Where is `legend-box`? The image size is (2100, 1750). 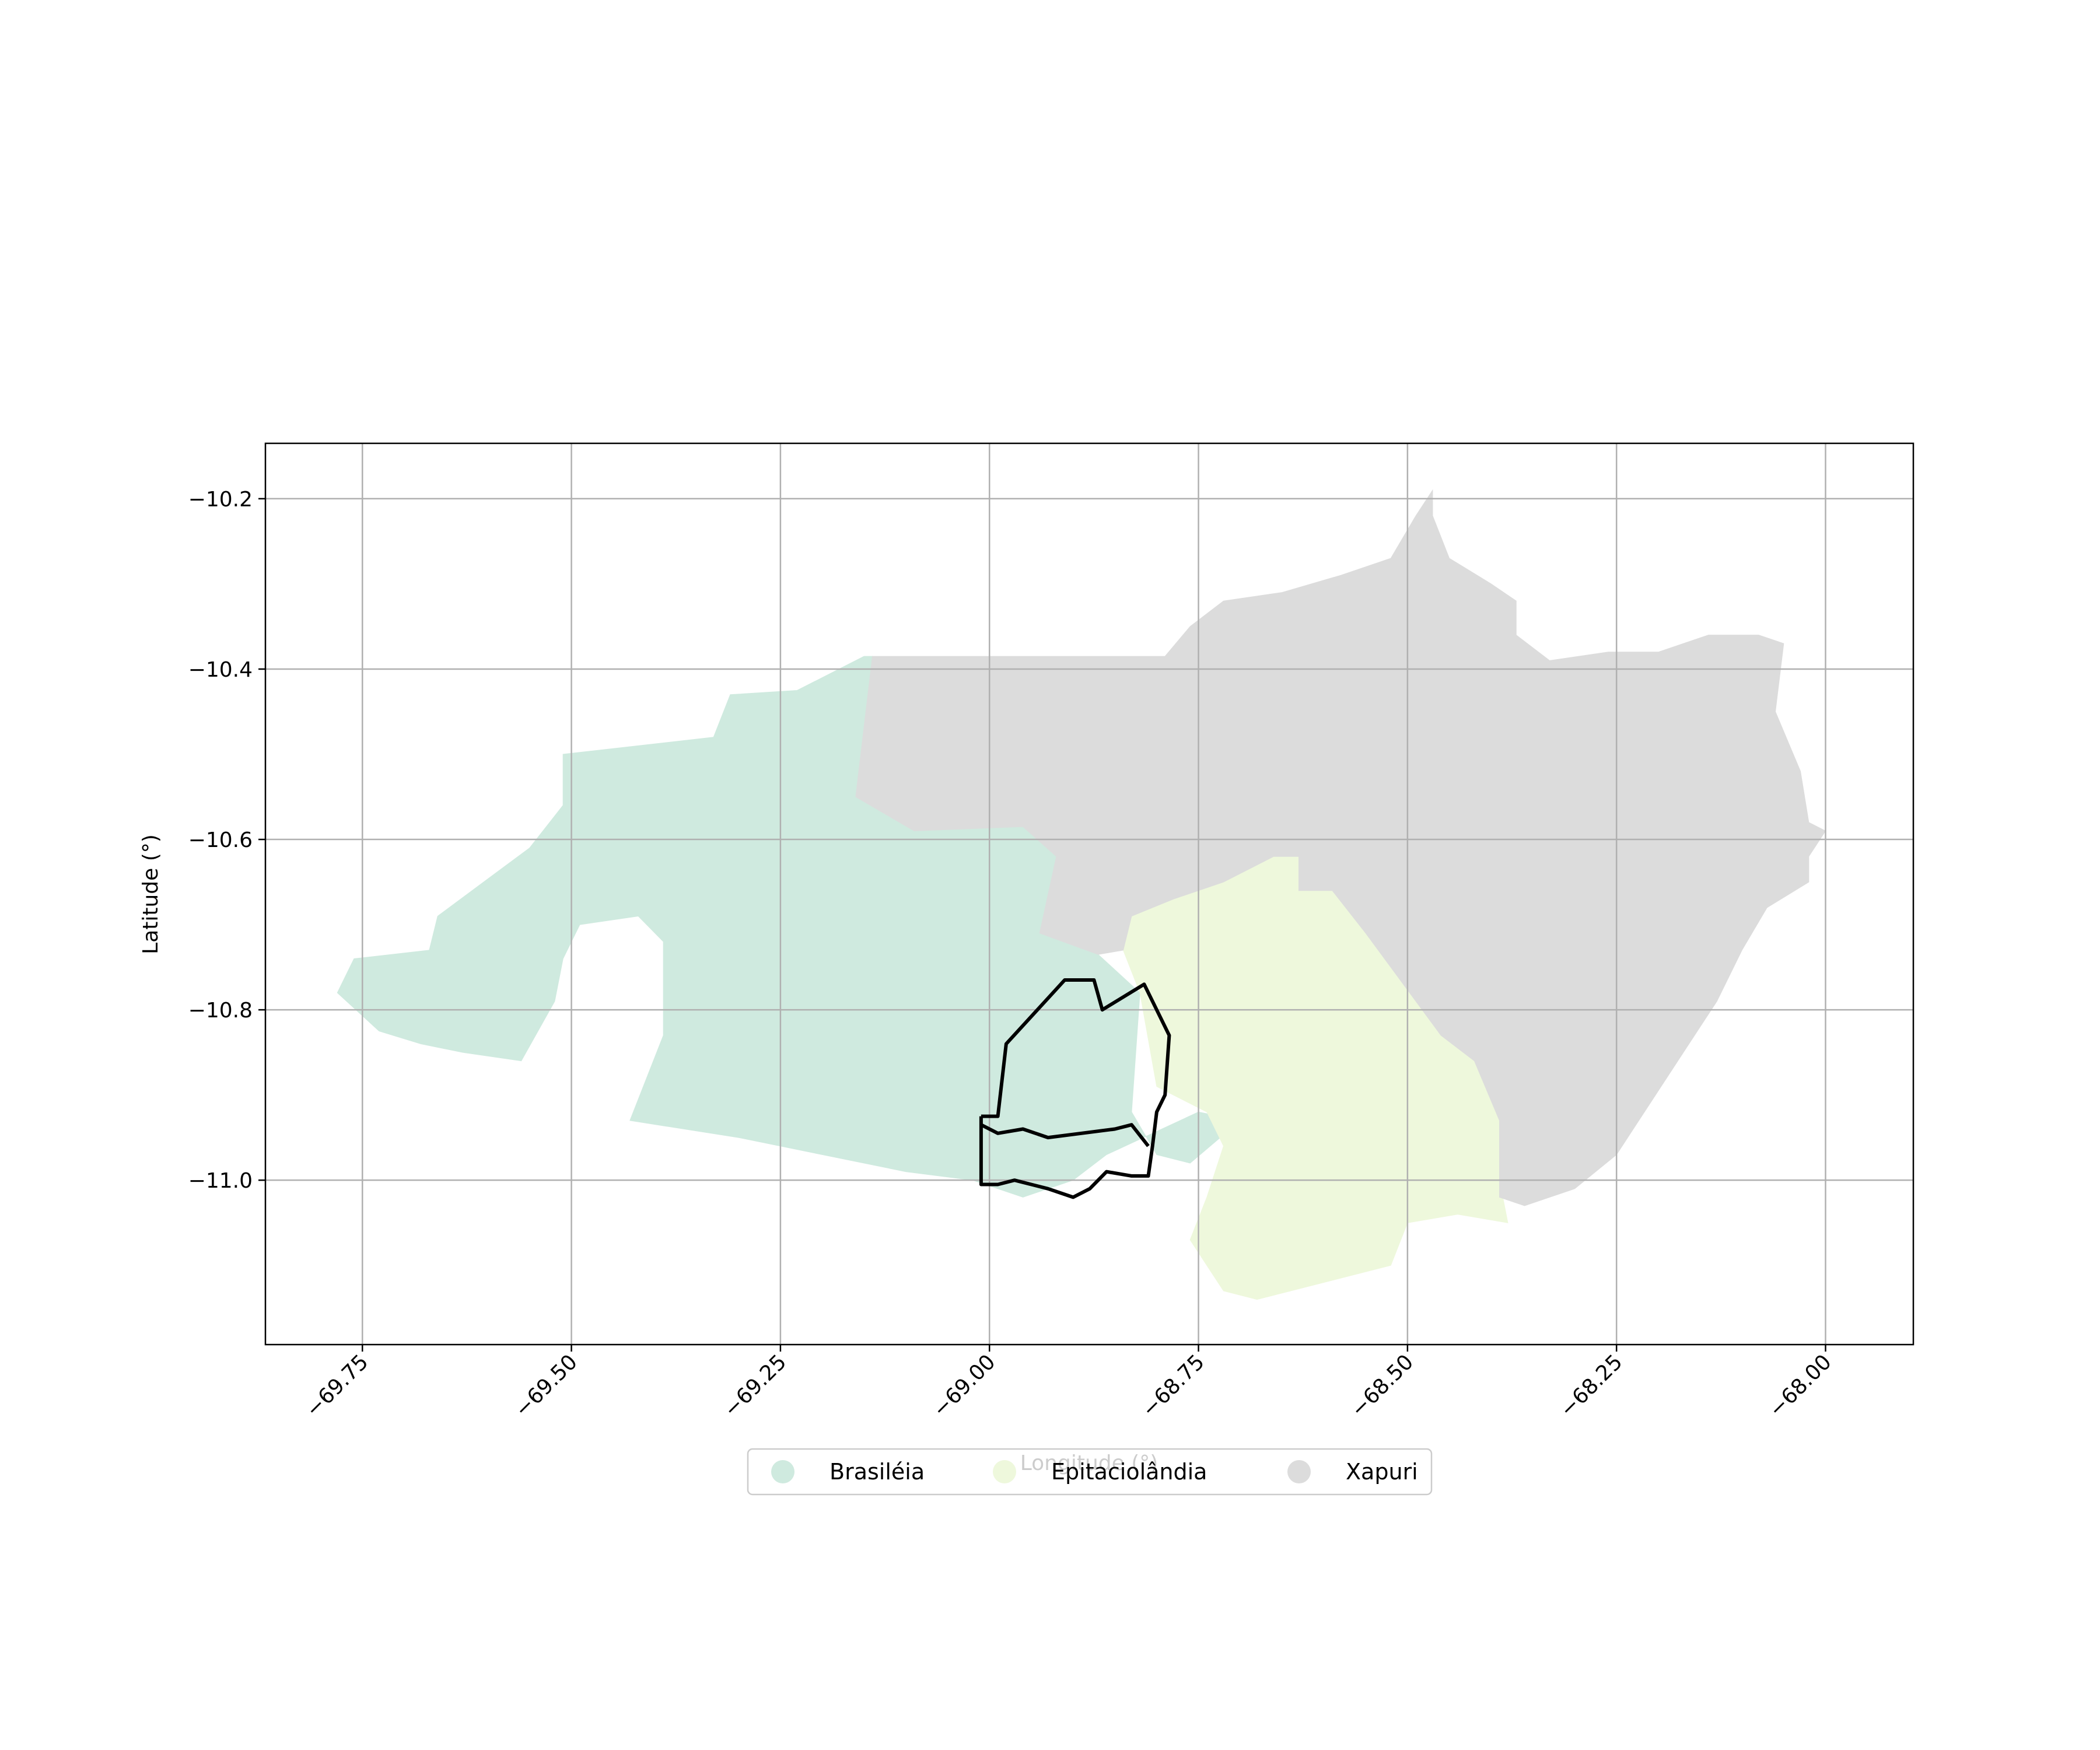 legend-box is located at coordinates (1090, 1472).